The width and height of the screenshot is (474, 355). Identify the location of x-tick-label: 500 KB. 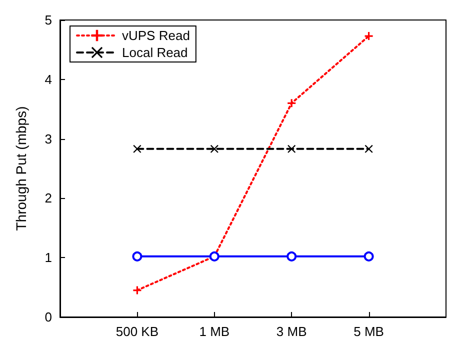
(137, 331).